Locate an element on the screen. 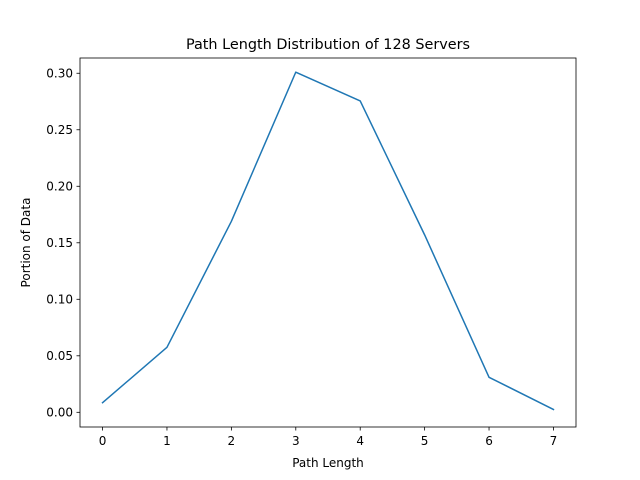  y-tick-label: 0.10 is located at coordinates (59, 299).